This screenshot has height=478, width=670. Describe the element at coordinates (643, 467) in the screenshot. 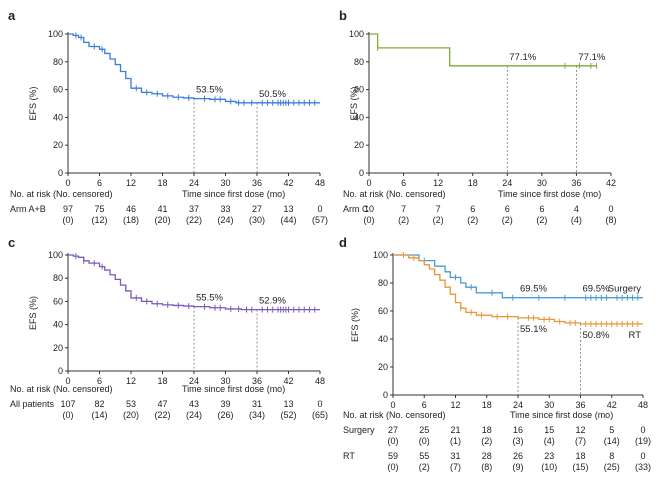

I see `censored-count: (33)` at that location.